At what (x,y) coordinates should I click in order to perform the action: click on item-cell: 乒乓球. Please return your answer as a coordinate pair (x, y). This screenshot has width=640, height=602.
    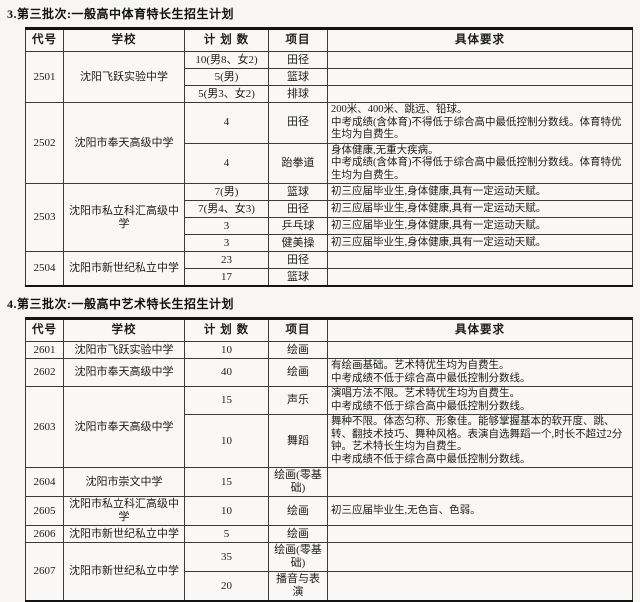
    Looking at the image, I should click on (298, 226).